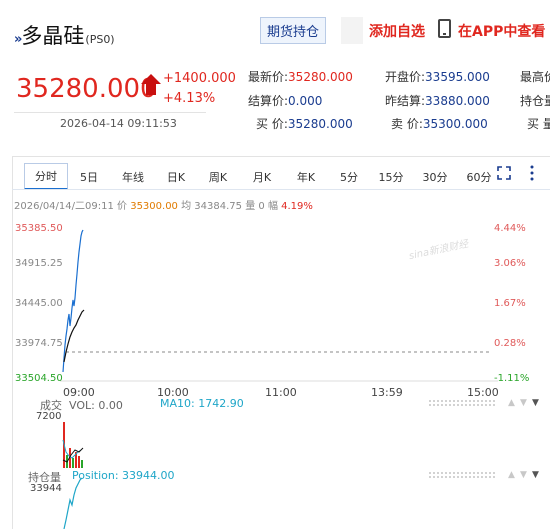 This screenshot has width=550, height=529. What do you see at coordinates (285, 101) in the screenshot?
I see `field-settle-price: 结算价:0.000` at bounding box center [285, 101].